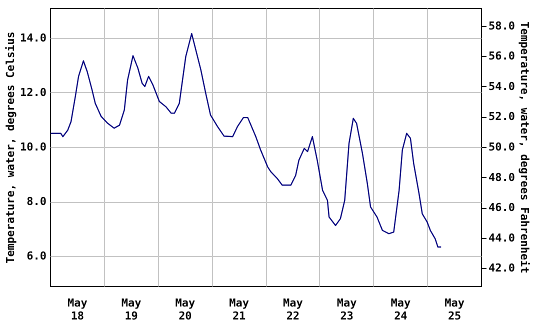 The image size is (560, 320). What do you see at coordinates (33, 92) in the screenshot?
I see `y-tick-label: 12.0` at bounding box center [33, 92].